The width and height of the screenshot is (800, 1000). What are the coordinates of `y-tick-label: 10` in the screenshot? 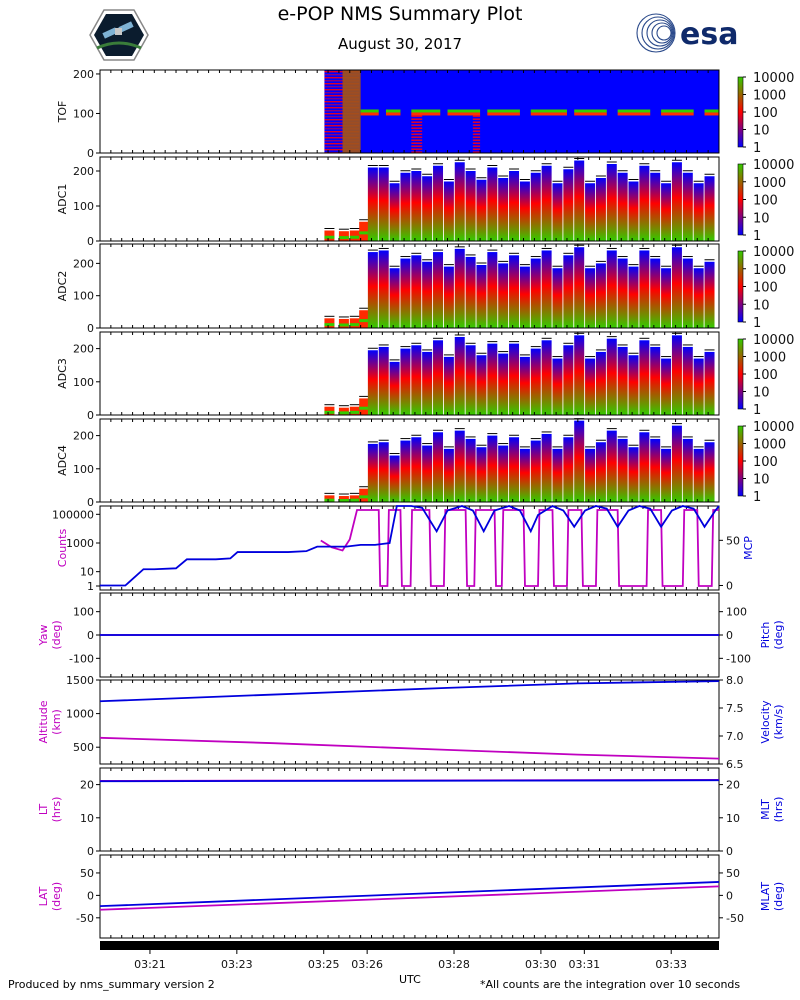 It's located at (87, 572).